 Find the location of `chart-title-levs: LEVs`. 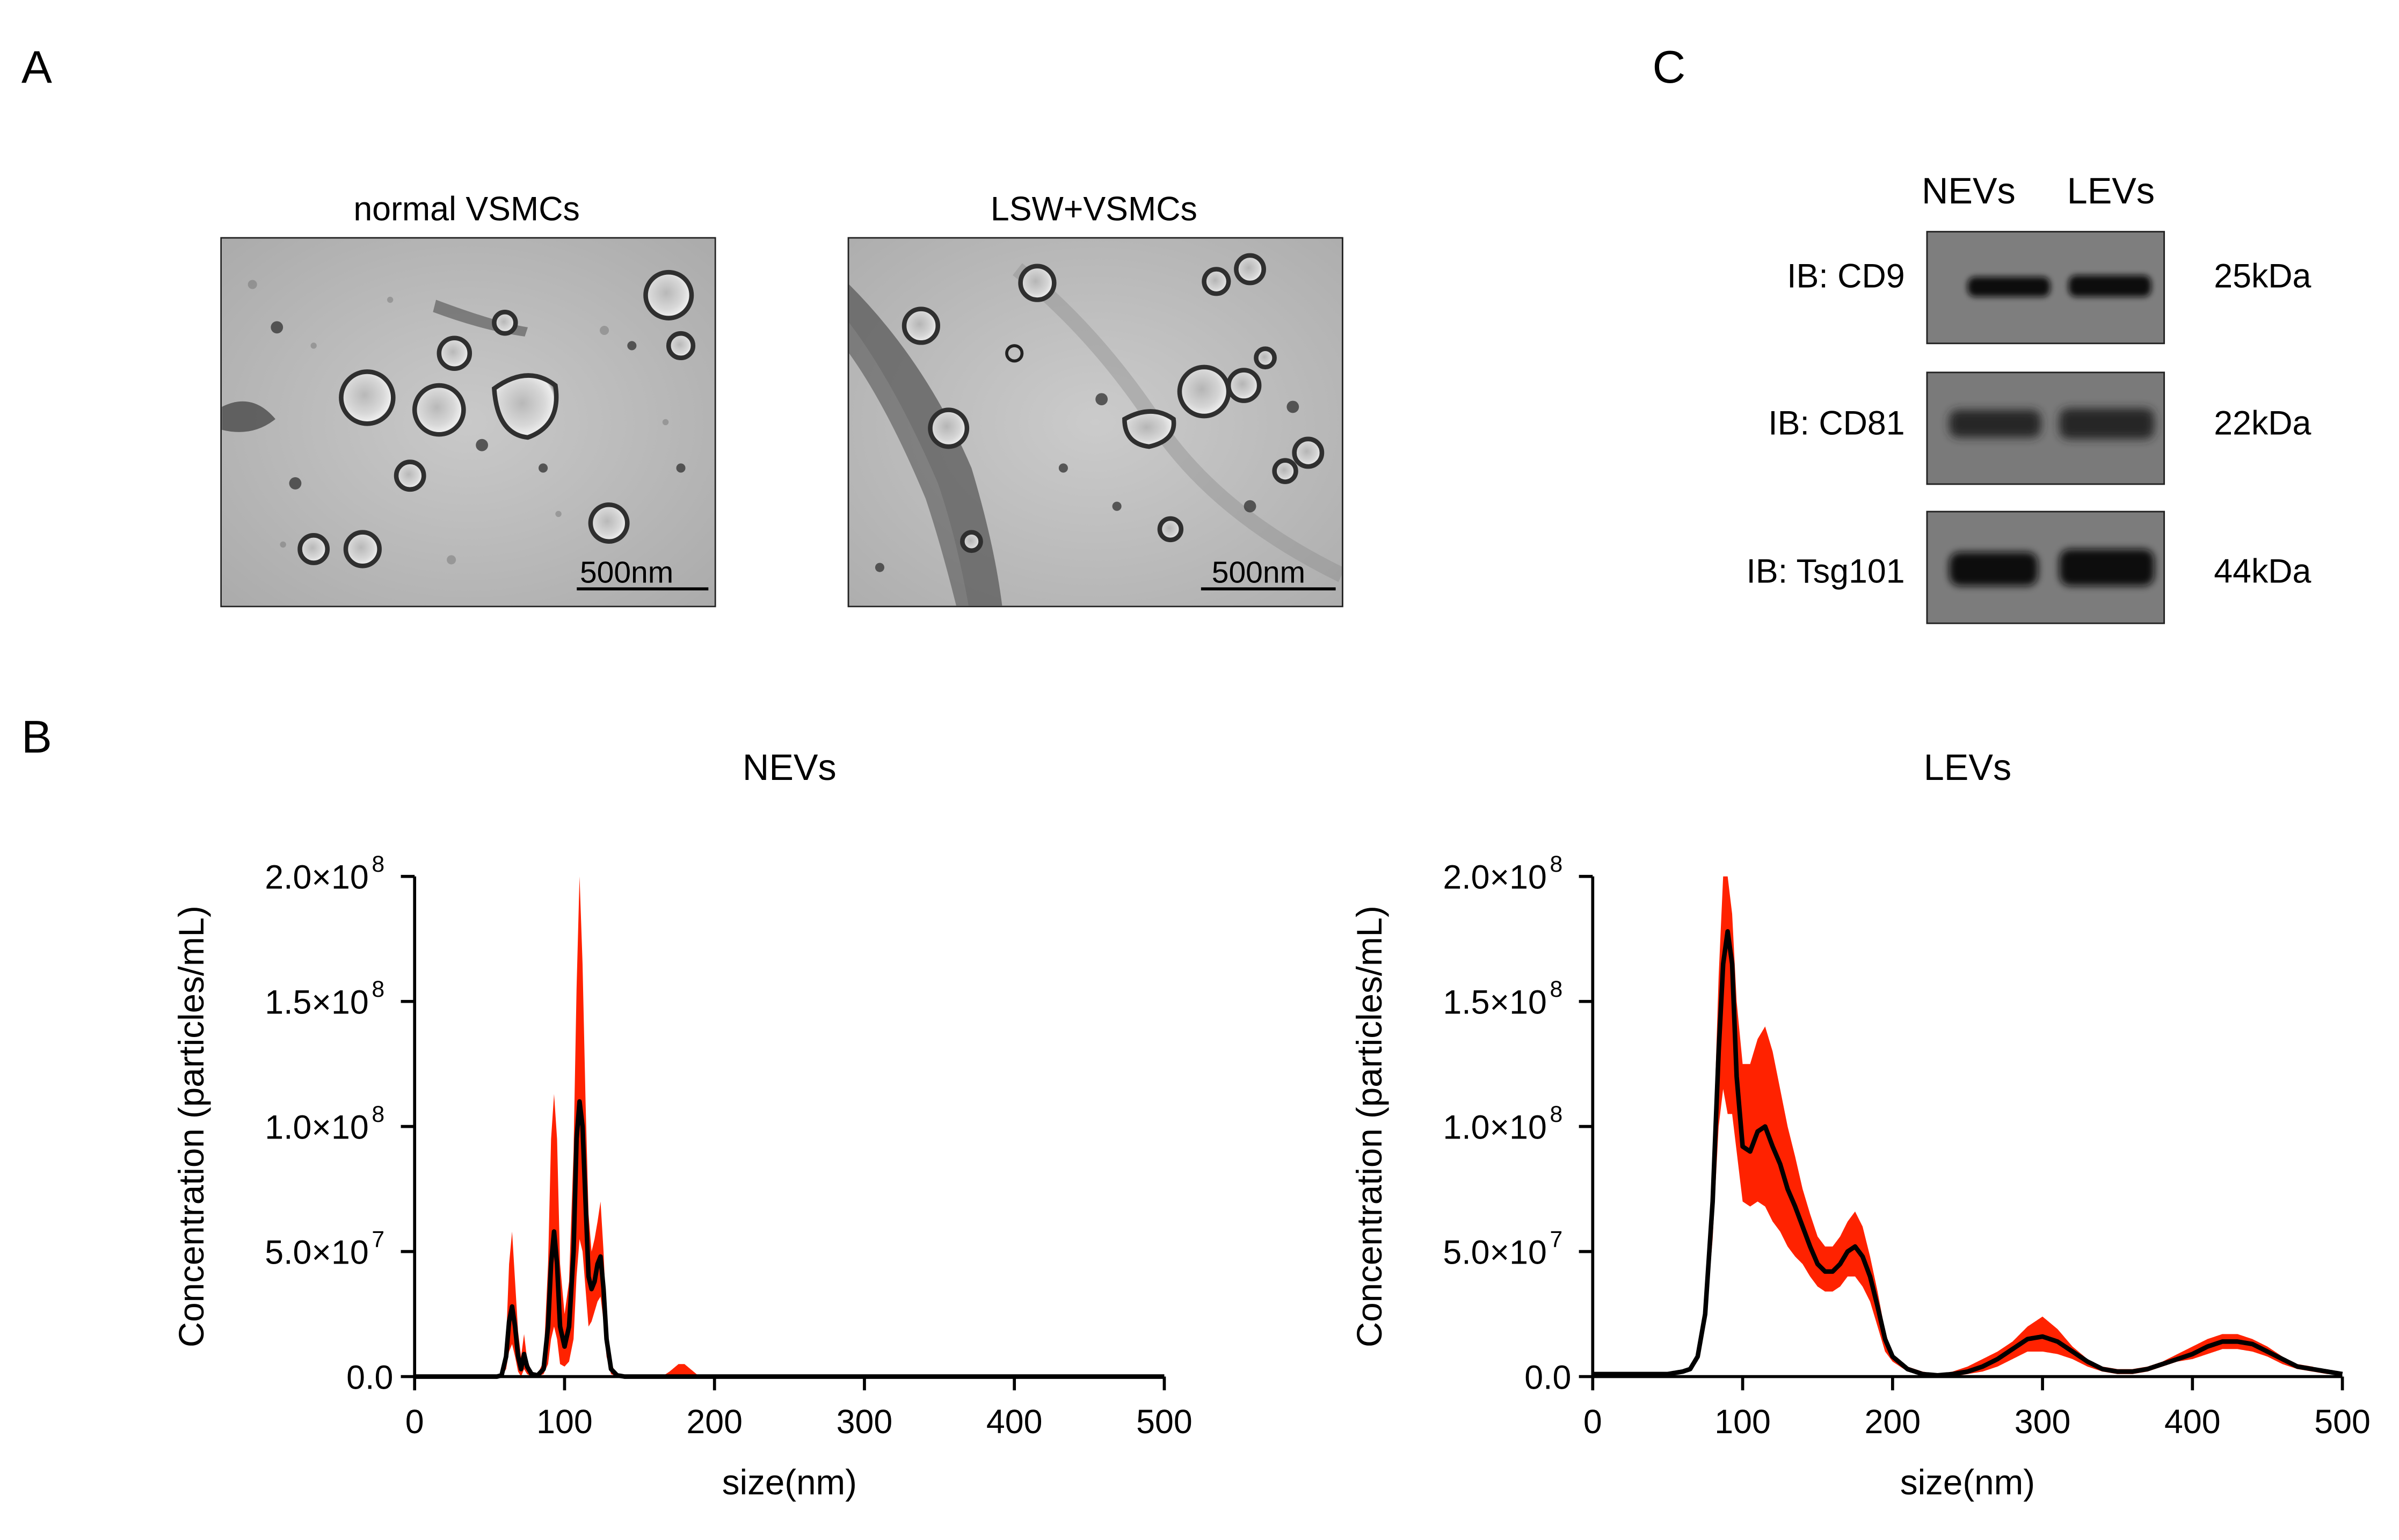

chart-title-levs: LEVs is located at coordinates (1967, 767).